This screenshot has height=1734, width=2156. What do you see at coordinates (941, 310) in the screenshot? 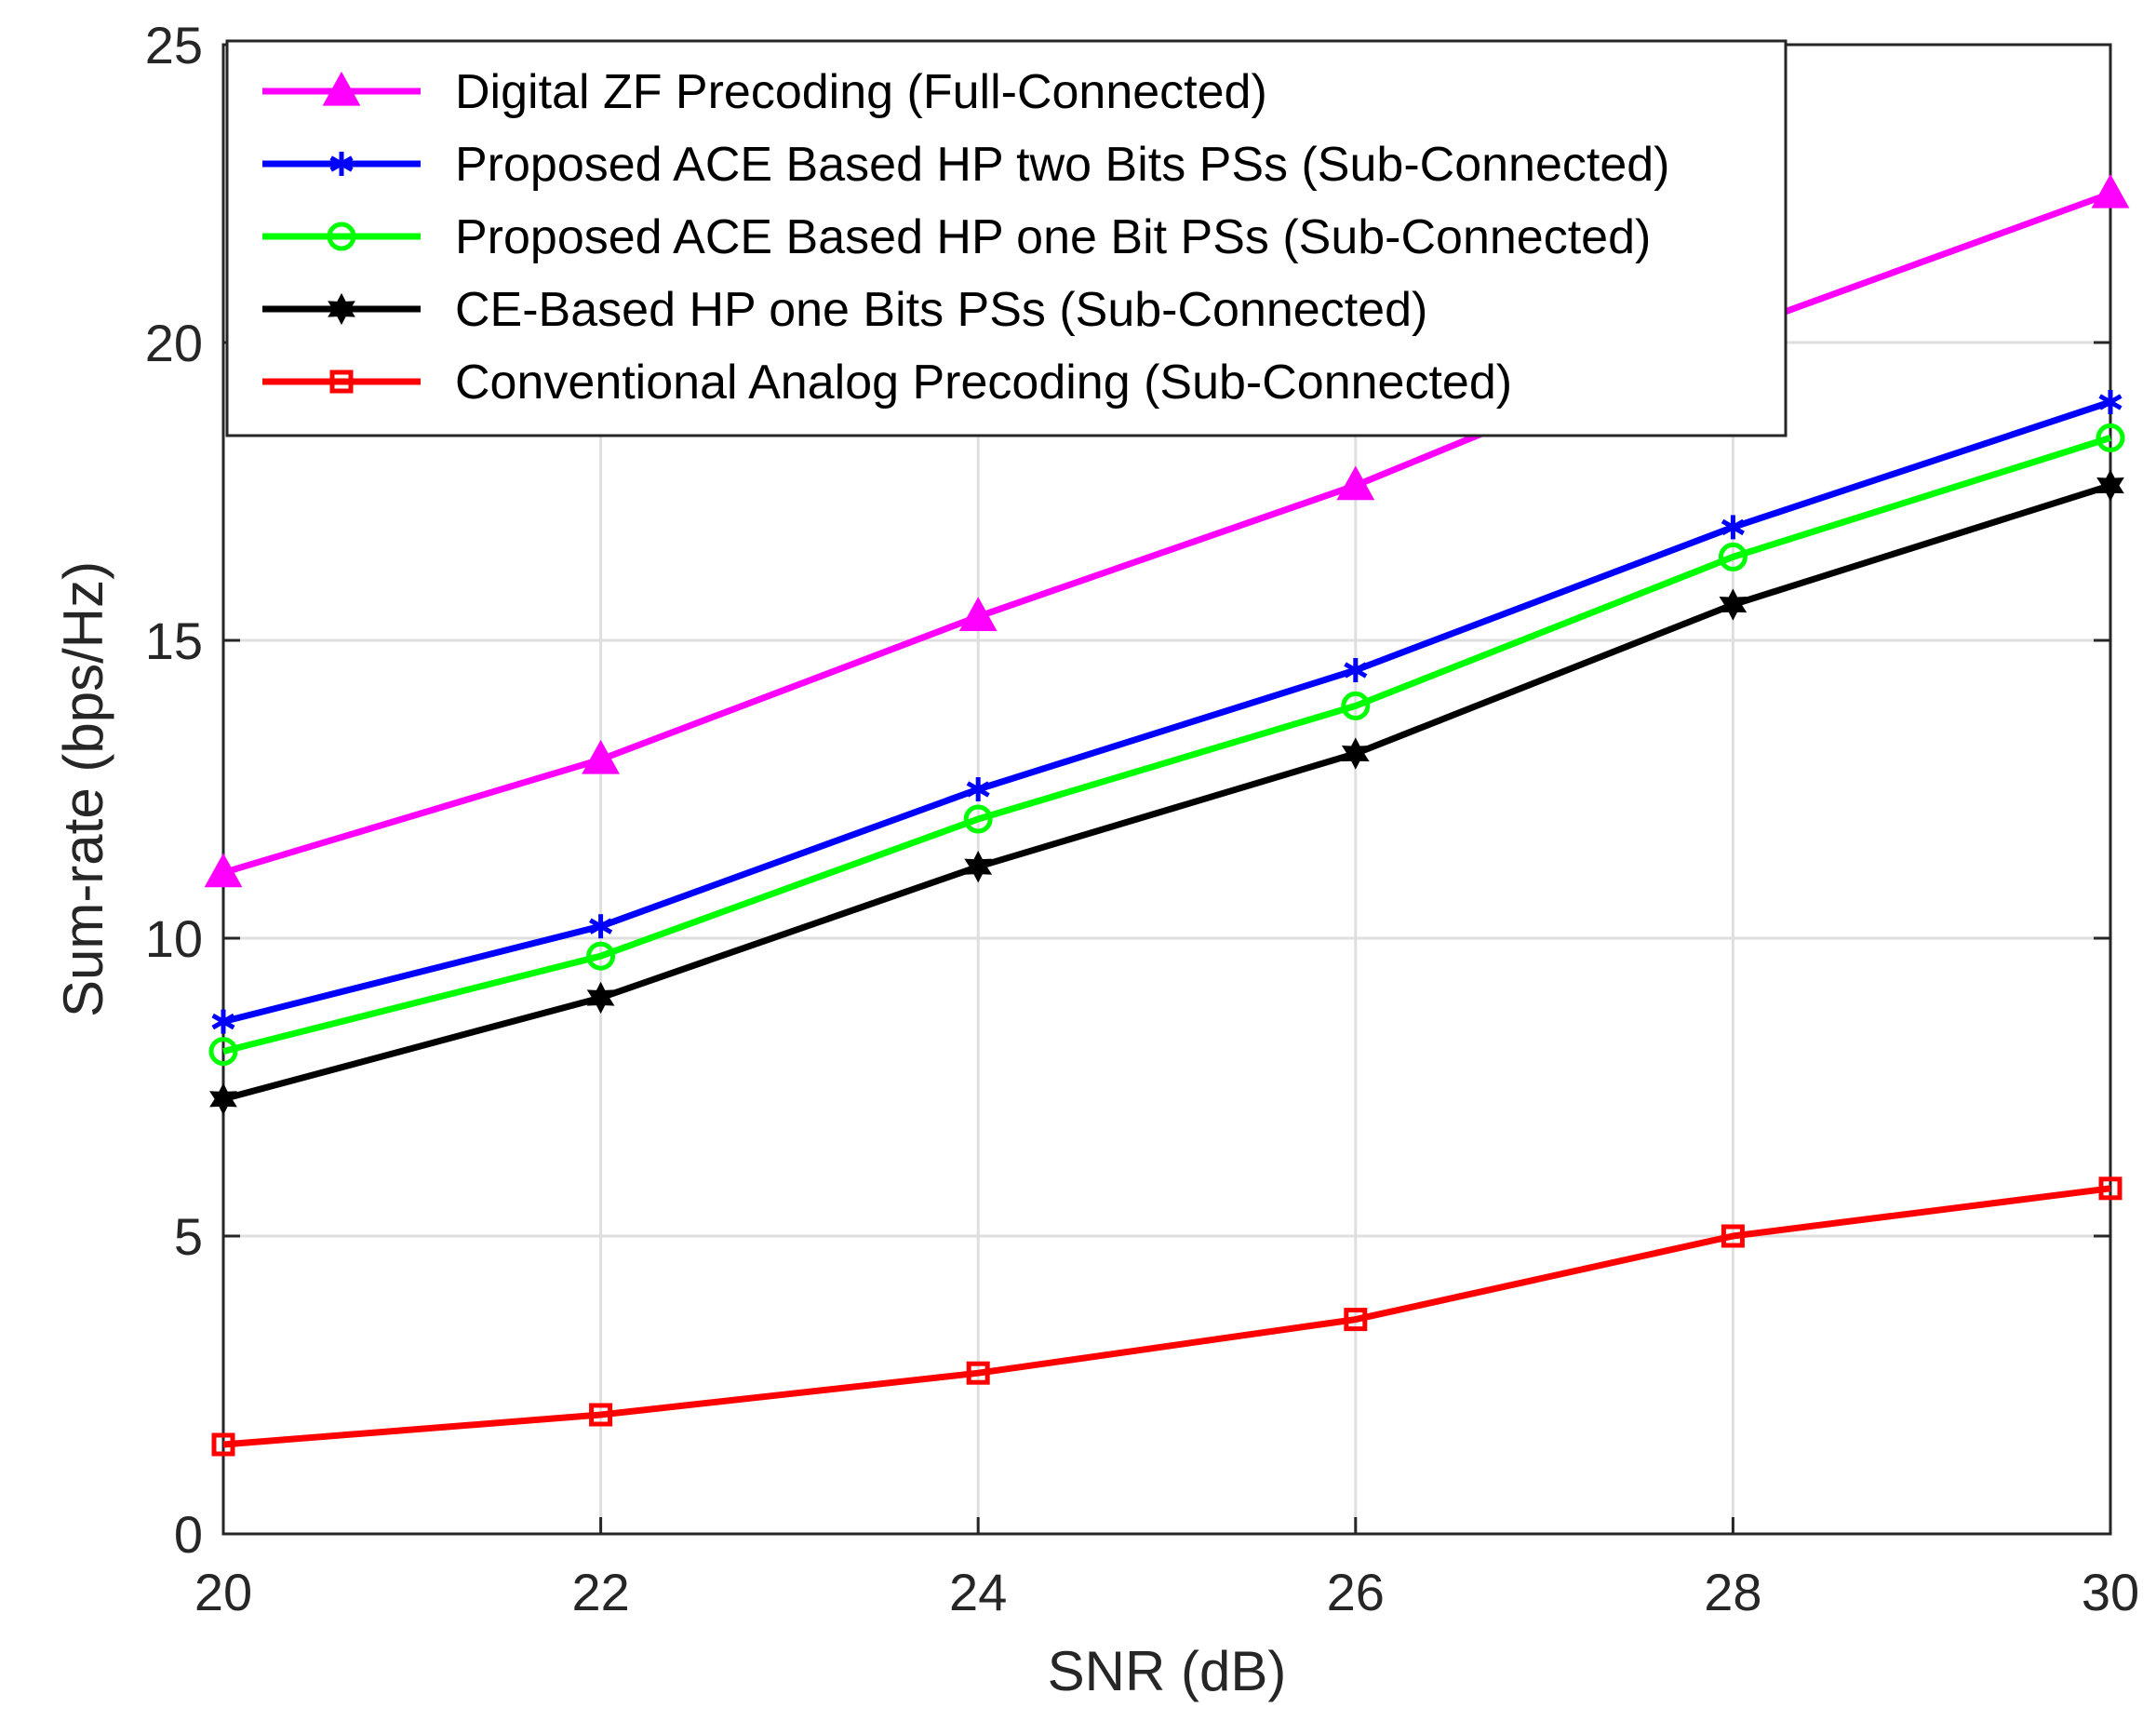
I see `legend-label: CE-Based HP one Bits PSs (Sub-Connected)` at bounding box center [941, 310].